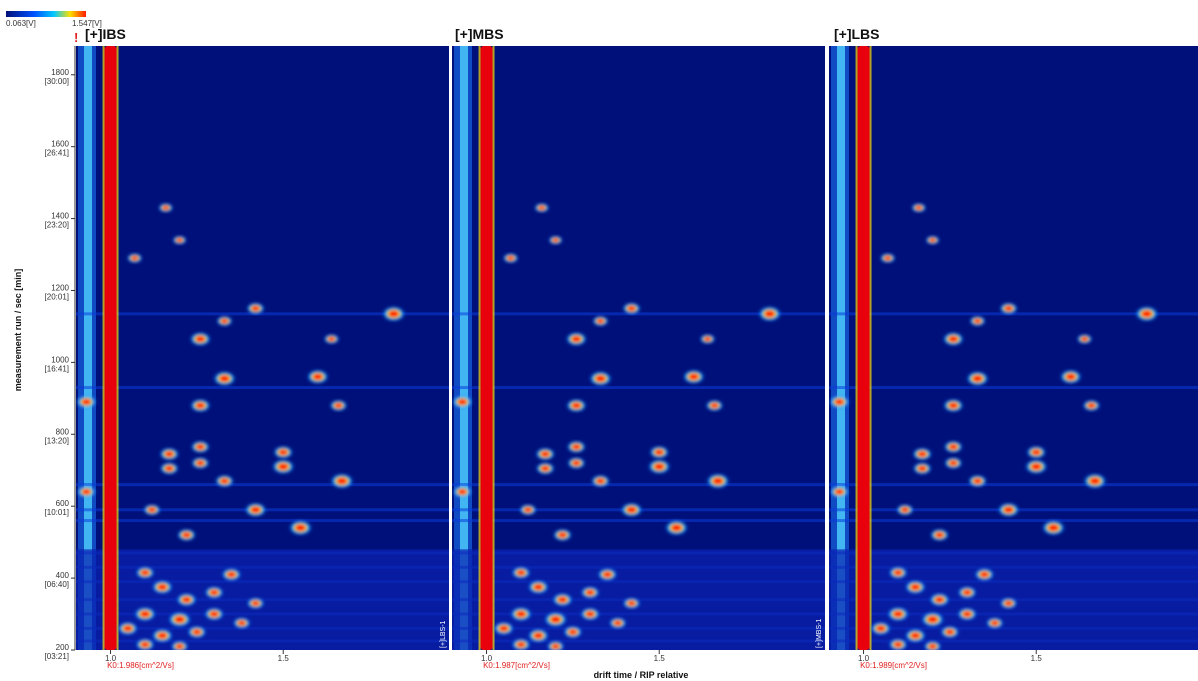 The height and width of the screenshot is (681, 1198). Describe the element at coordinates (63, 503) in the screenshot. I see `y-tick-label: 600` at that location.